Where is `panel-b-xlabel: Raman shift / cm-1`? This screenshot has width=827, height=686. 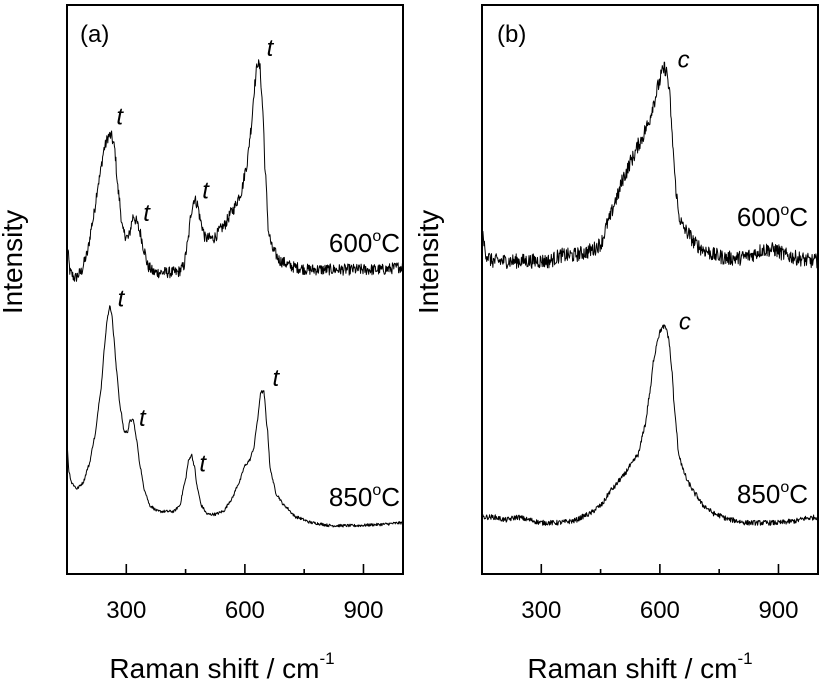 panel-b-xlabel: Raman shift / cm-1 is located at coordinates (639, 666).